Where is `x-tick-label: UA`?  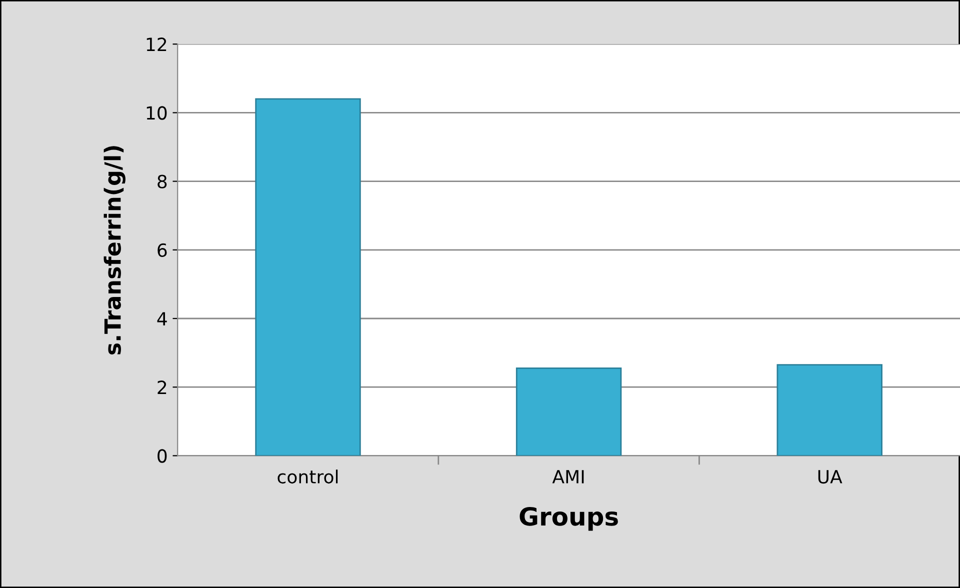 x-tick-label: UA is located at coordinates (830, 477).